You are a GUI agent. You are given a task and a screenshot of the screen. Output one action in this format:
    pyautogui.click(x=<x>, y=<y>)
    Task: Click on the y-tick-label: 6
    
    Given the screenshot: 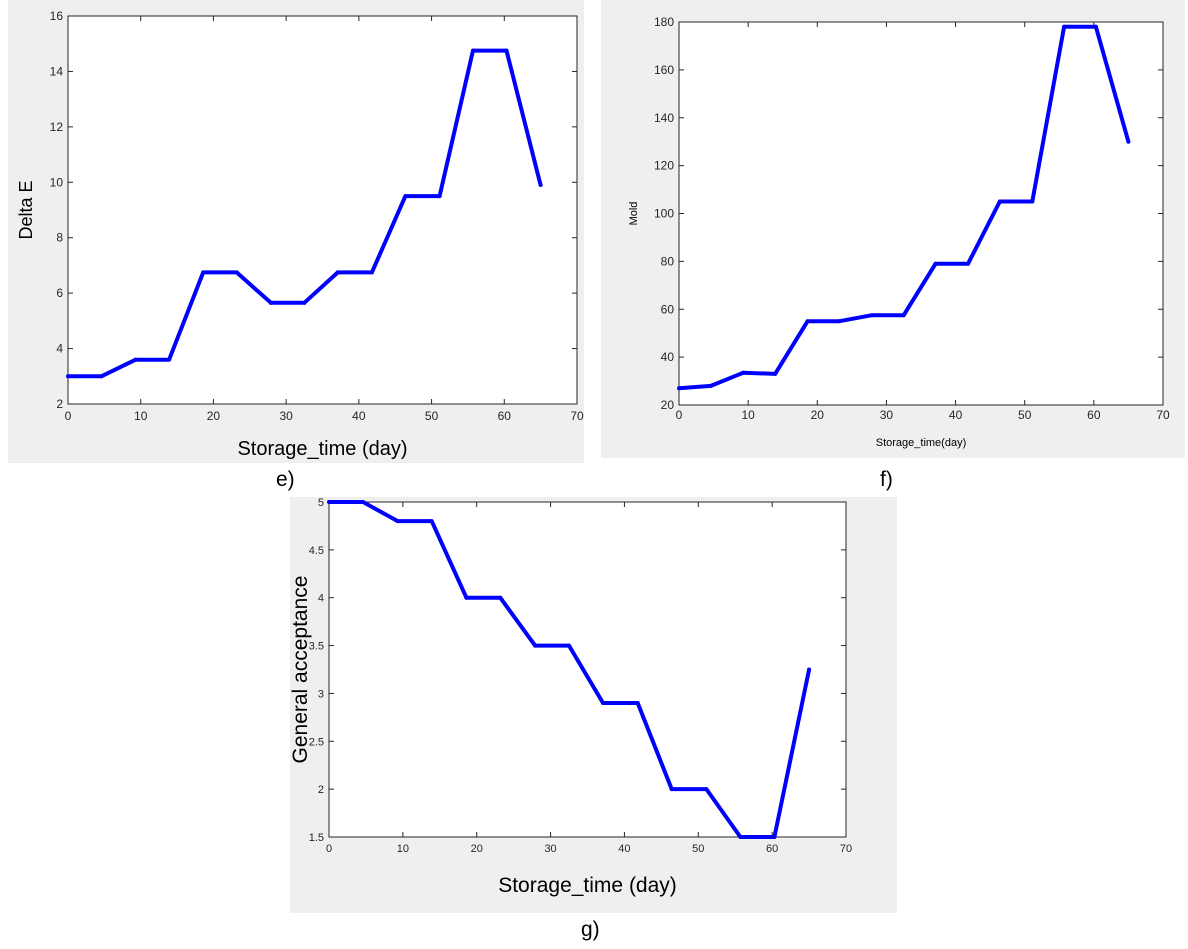 What is the action you would take?
    pyautogui.click(x=59, y=293)
    